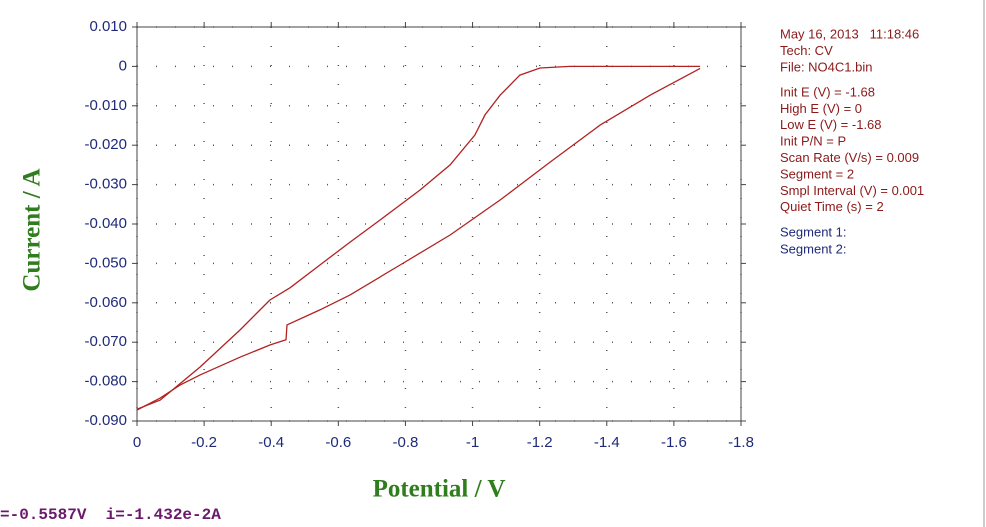 The width and height of the screenshot is (986, 527). I want to click on y-tick-label: -0.060, so click(105, 302).